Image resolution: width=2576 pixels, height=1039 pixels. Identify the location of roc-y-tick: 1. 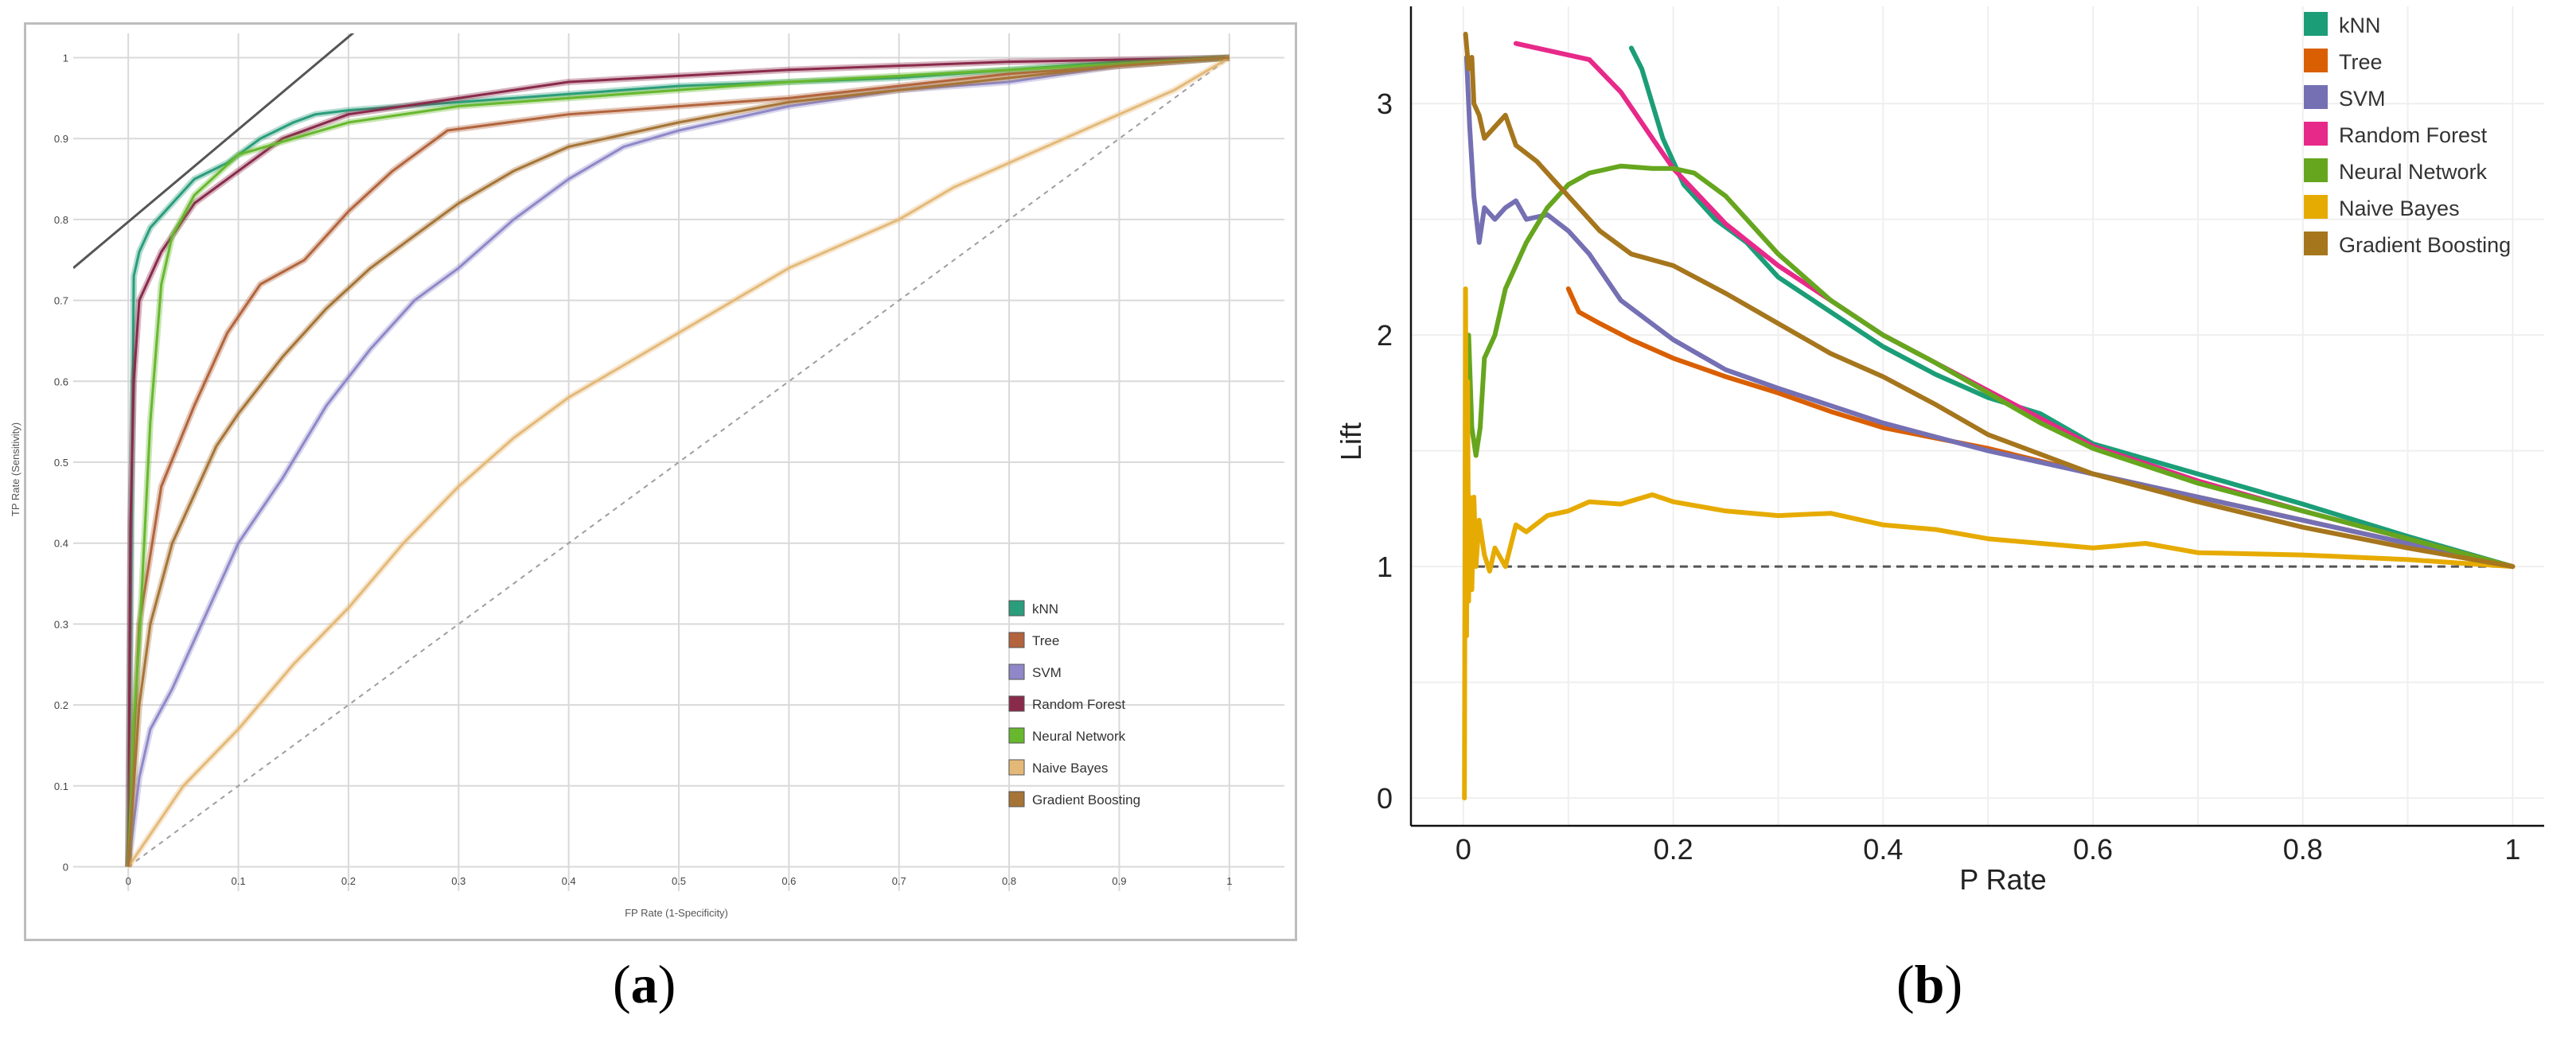
(65, 58).